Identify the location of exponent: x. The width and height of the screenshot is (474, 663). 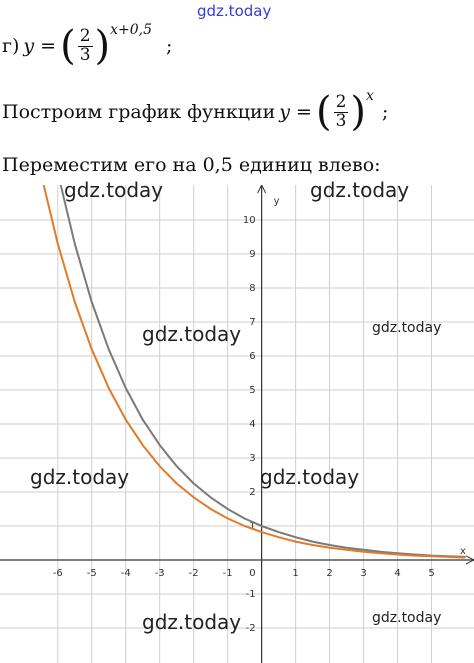
(370, 96).